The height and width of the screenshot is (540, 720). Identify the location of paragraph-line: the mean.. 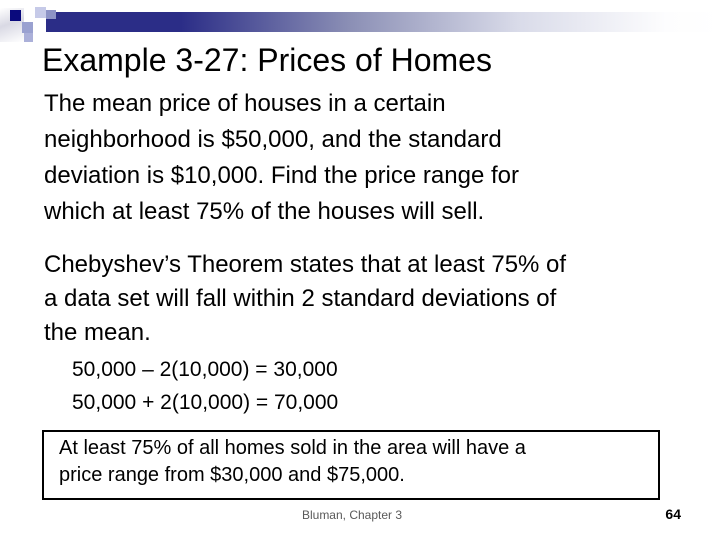
(97, 332).